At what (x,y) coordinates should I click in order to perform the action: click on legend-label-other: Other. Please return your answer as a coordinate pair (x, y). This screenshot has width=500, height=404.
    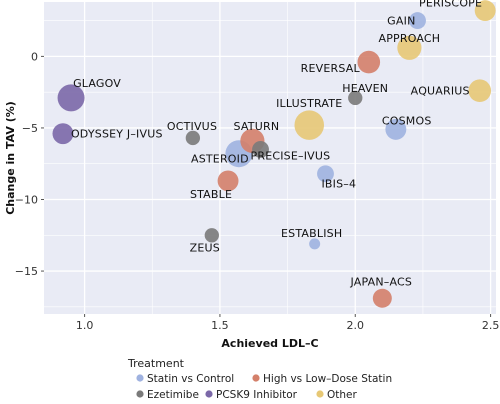
    Looking at the image, I should click on (342, 395).